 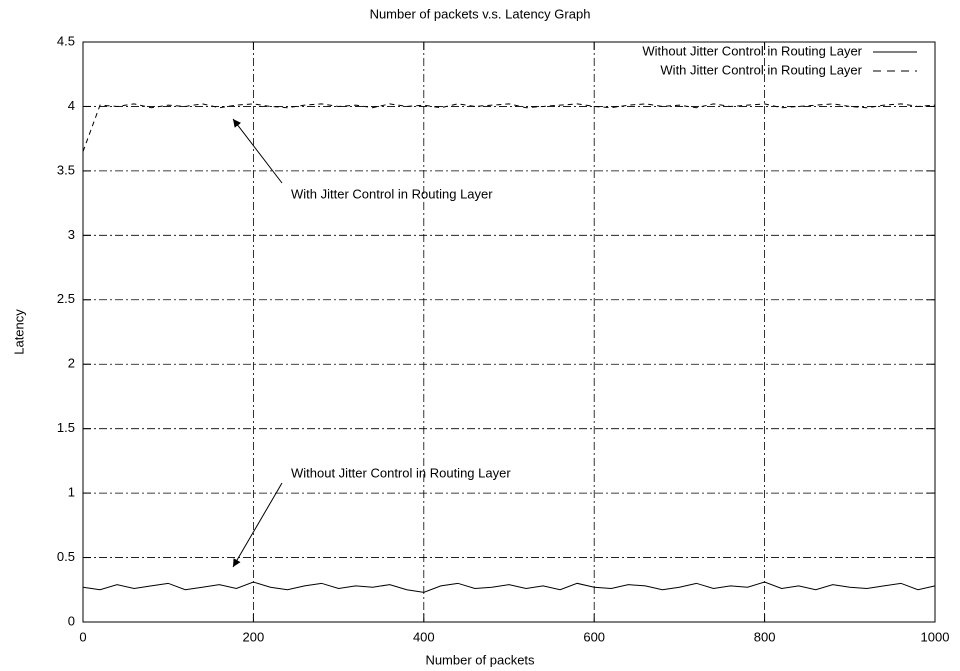 I want to click on y-tick-label: 4.5, so click(x=66, y=40).